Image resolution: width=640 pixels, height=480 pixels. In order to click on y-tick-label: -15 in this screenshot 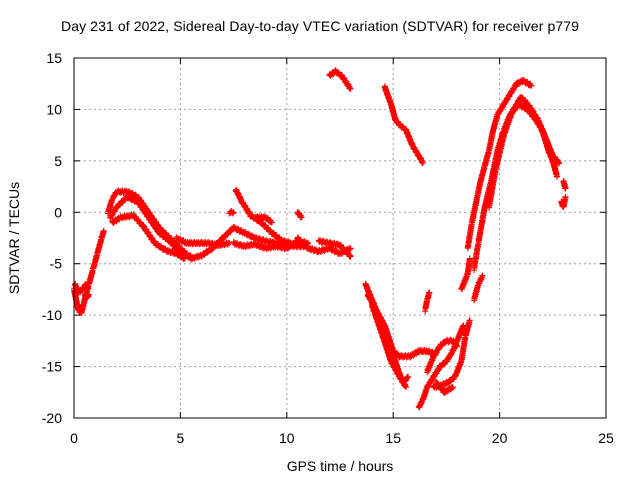, I will do `click(52, 367)`.